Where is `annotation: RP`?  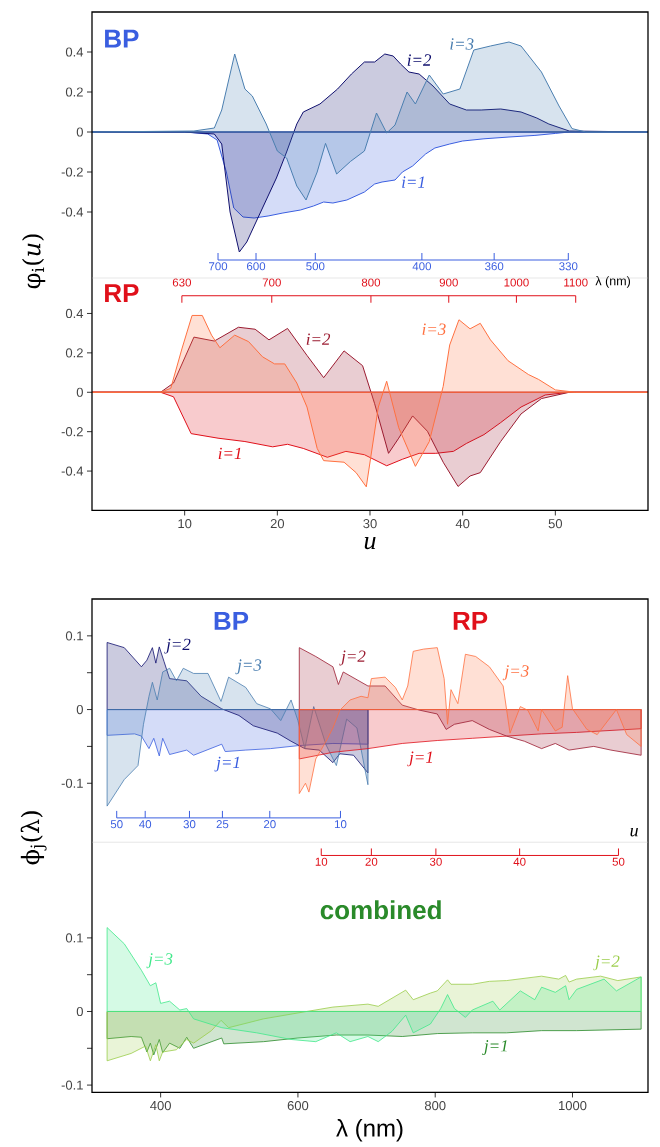
annotation: RP is located at coordinates (470, 620).